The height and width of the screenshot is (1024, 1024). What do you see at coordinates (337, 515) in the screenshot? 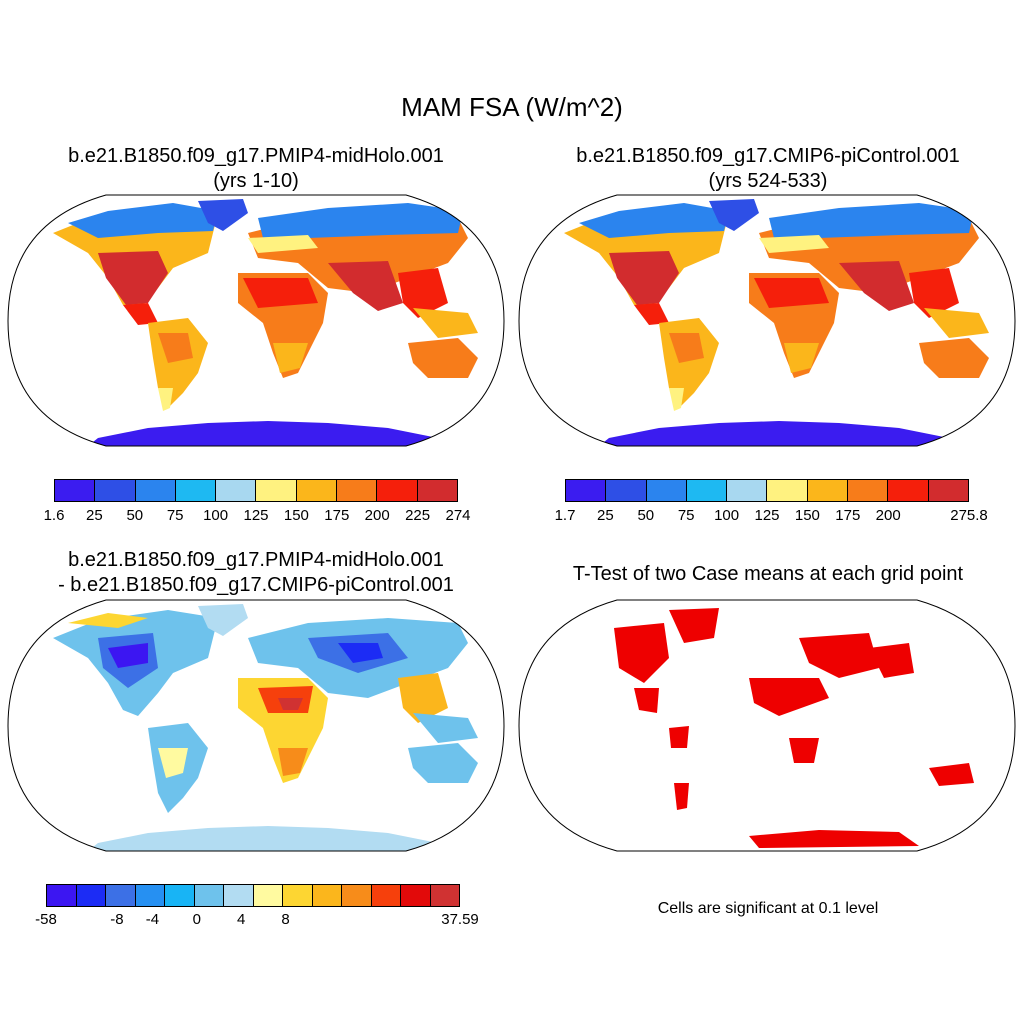
I see `colorbar-midholo-tick-label: 175` at bounding box center [337, 515].